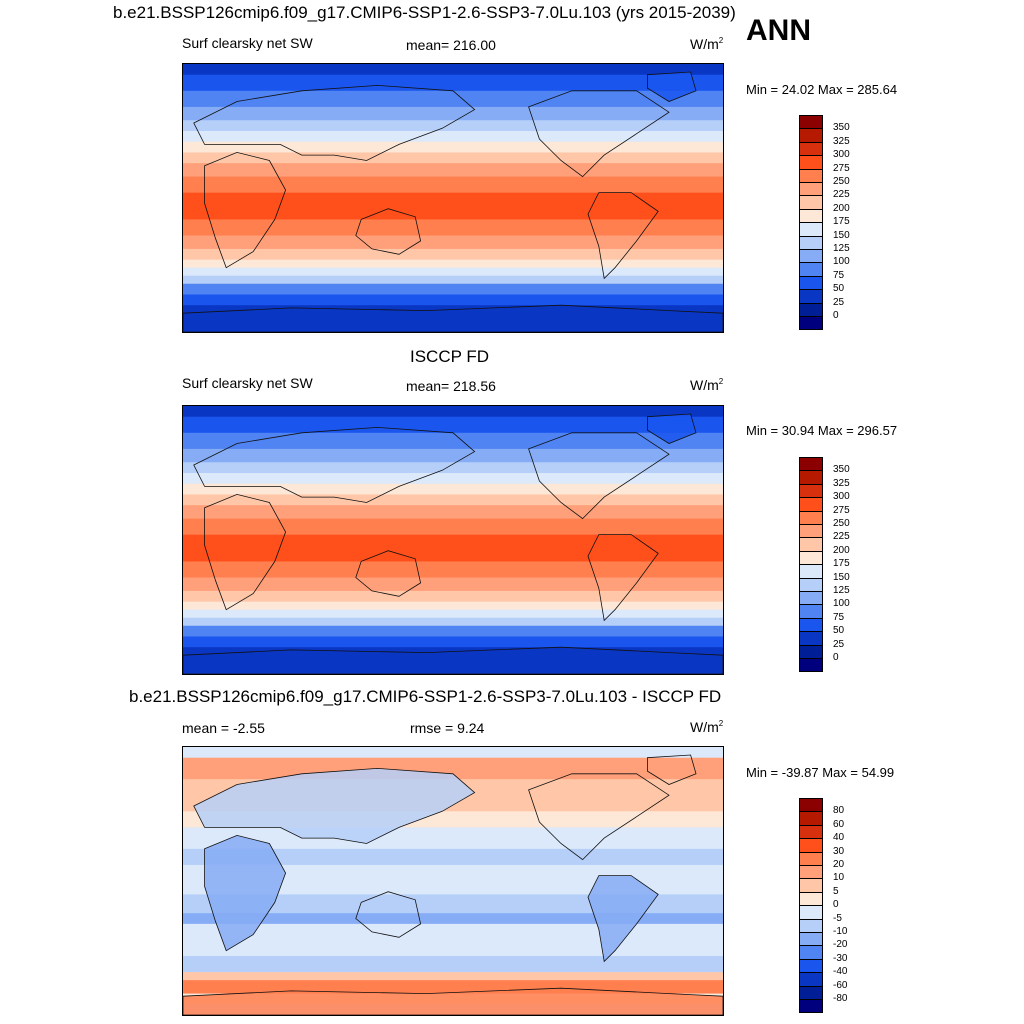 The width and height of the screenshot is (1024, 1024). I want to click on map-field, so click(453, 881).